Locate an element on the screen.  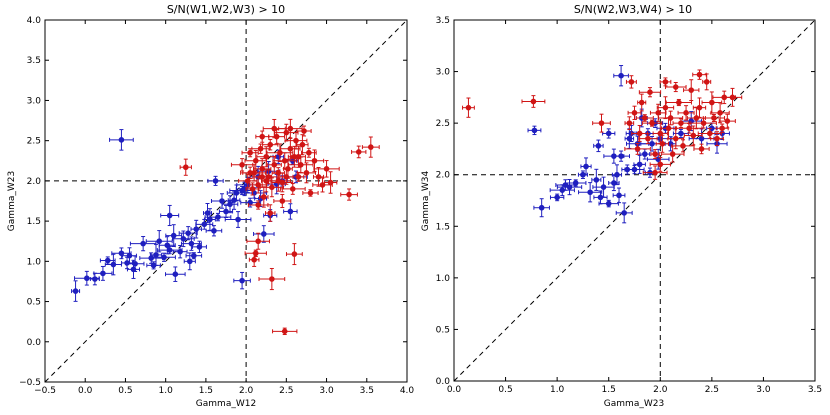
left-ytick-label: 1.0 is located at coordinates (34, 262).